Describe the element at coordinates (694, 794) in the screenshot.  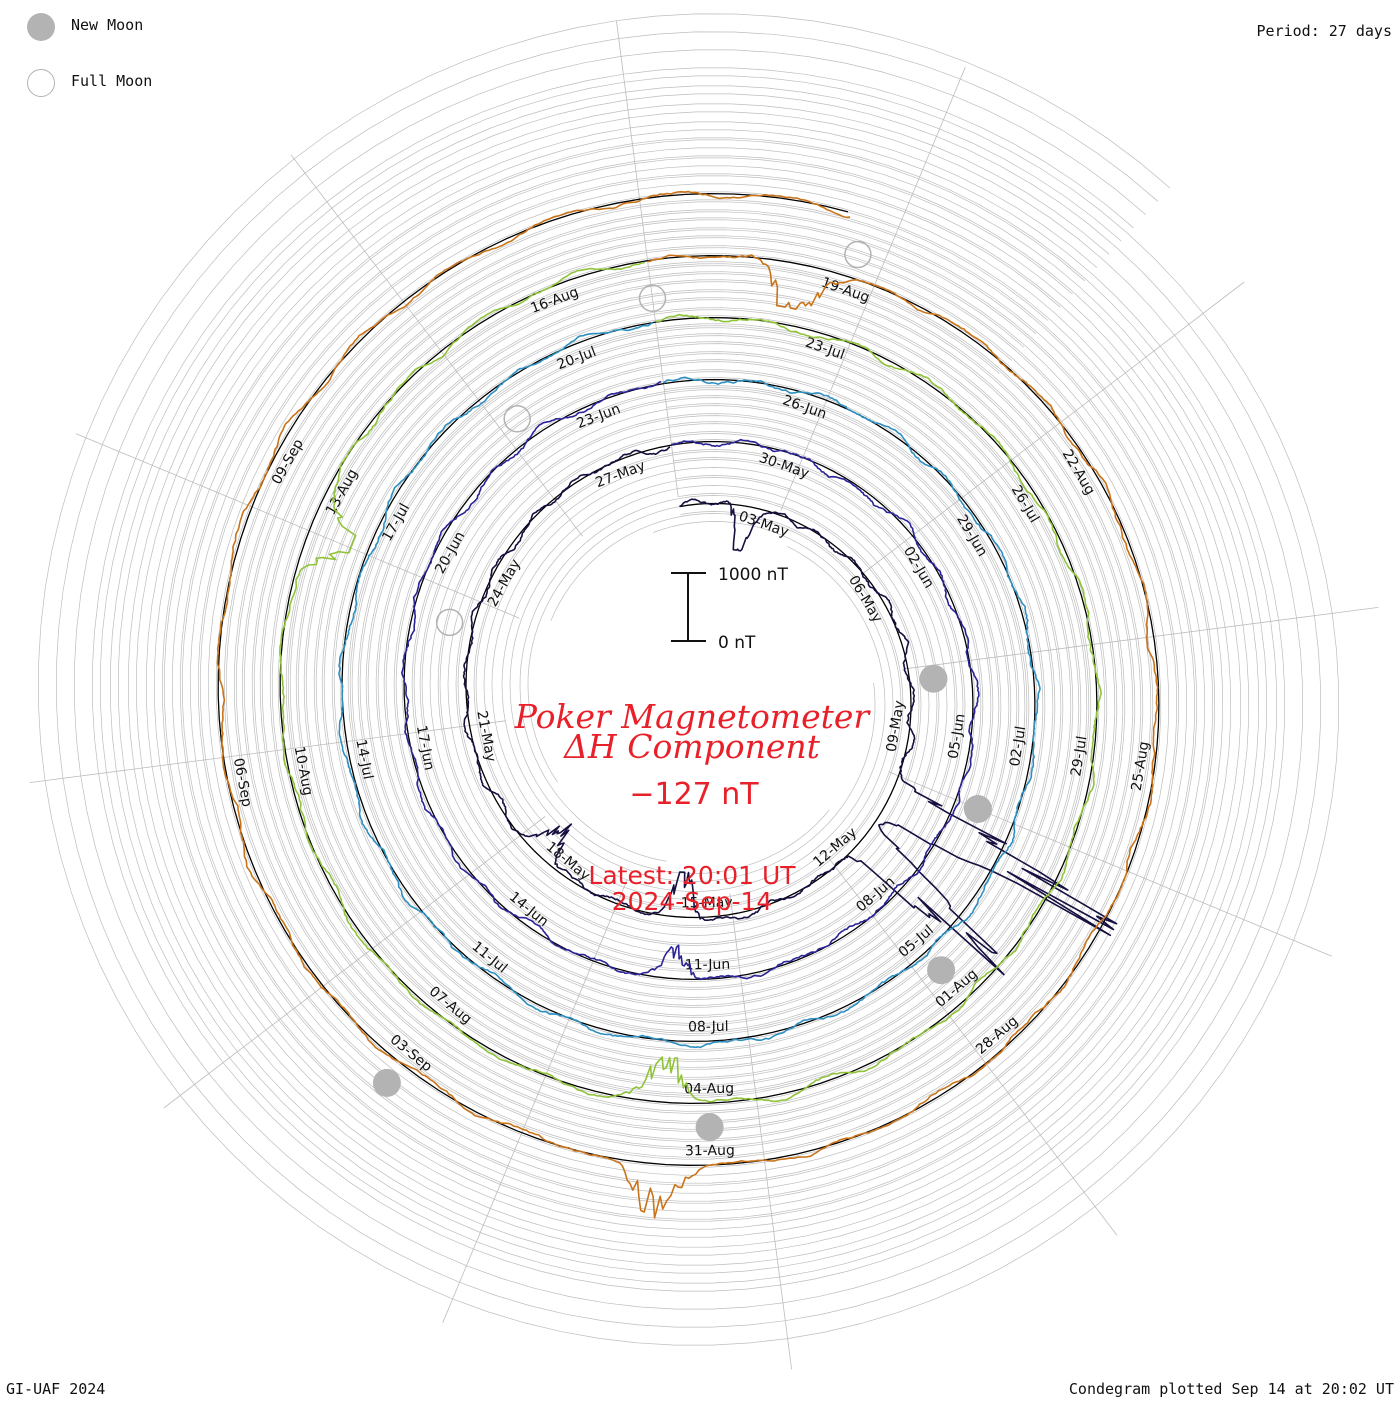
I see `latest-value: −127 nT` at that location.